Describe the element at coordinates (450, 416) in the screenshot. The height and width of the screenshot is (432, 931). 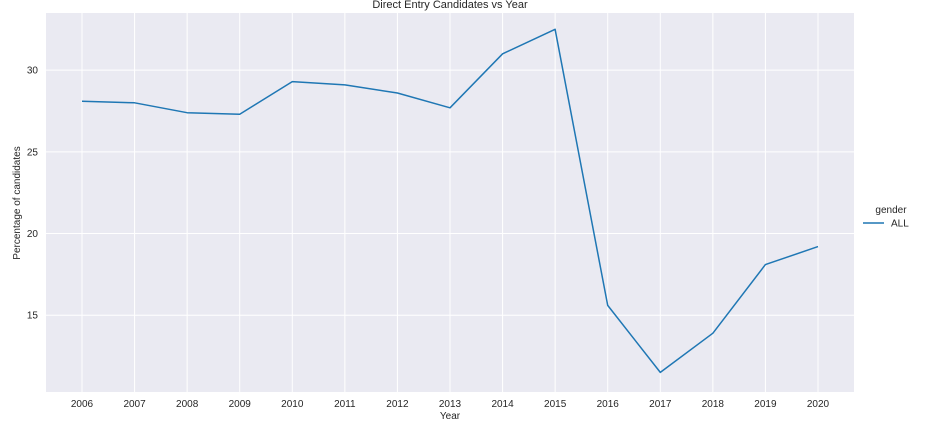
I see `x-axis-label: Year` at that location.